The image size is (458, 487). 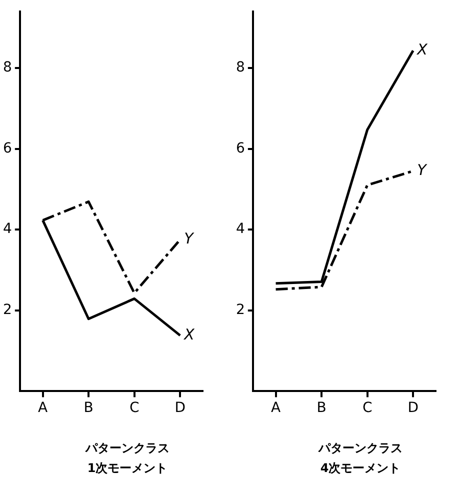 What do you see at coordinates (128, 458) in the screenshot?
I see `x-axis-title: パターンクラス 1次モーメント` at bounding box center [128, 458].